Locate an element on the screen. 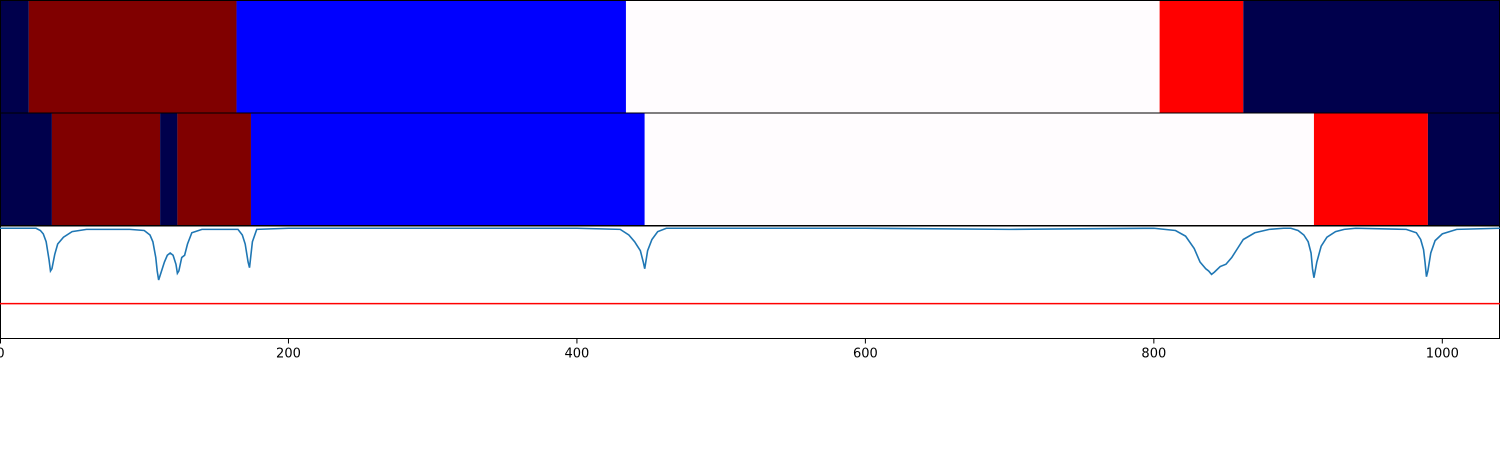 This screenshot has width=1500, height=450. x-tick-label-800: 800 is located at coordinates (1153, 354).